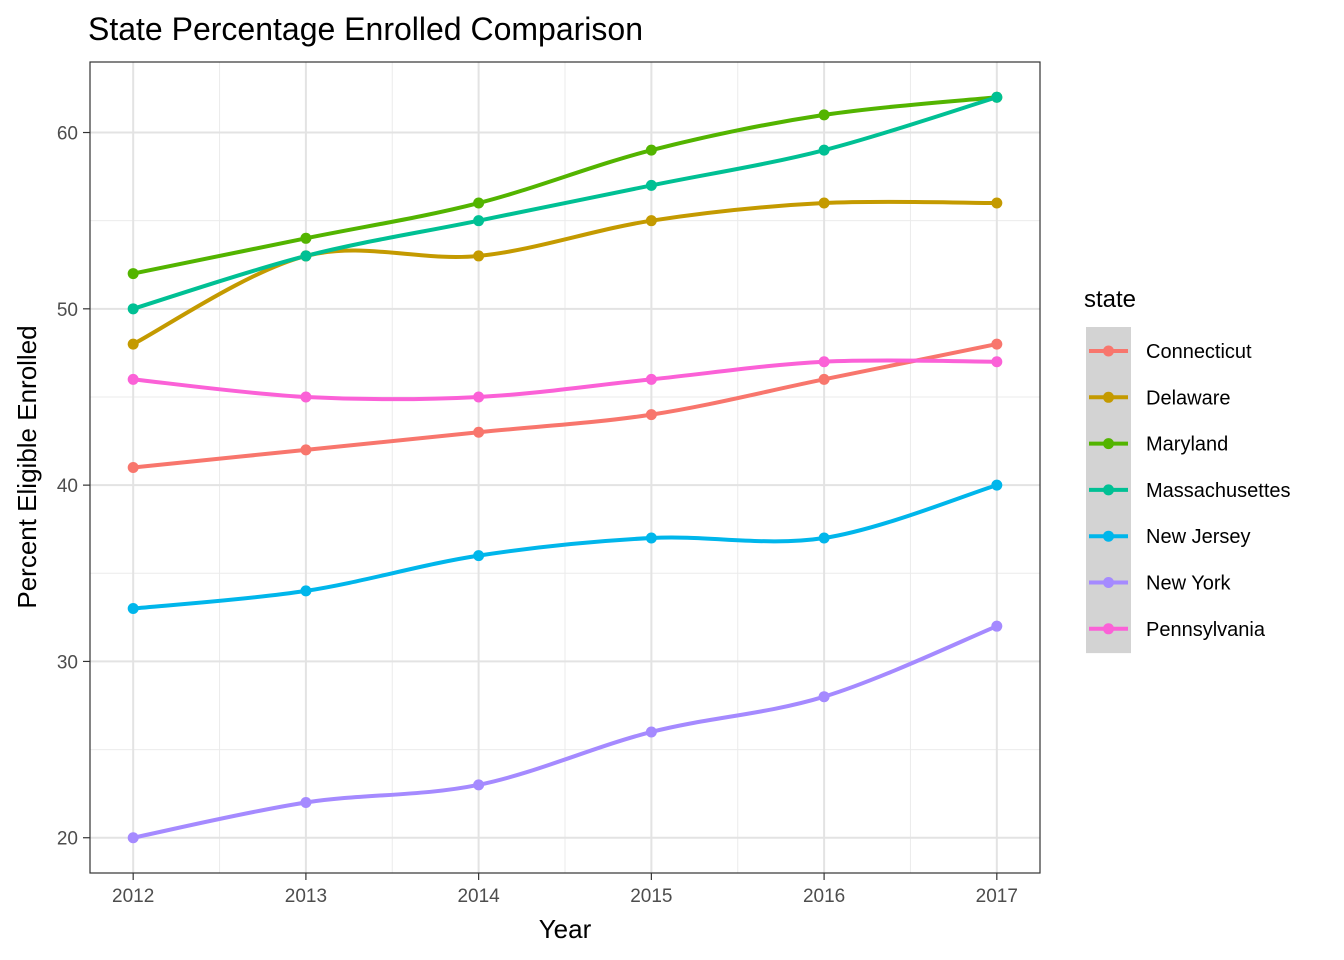 The height and width of the screenshot is (960, 1344). What do you see at coordinates (67, 662) in the screenshot?
I see `y-tick-label: 30` at bounding box center [67, 662].